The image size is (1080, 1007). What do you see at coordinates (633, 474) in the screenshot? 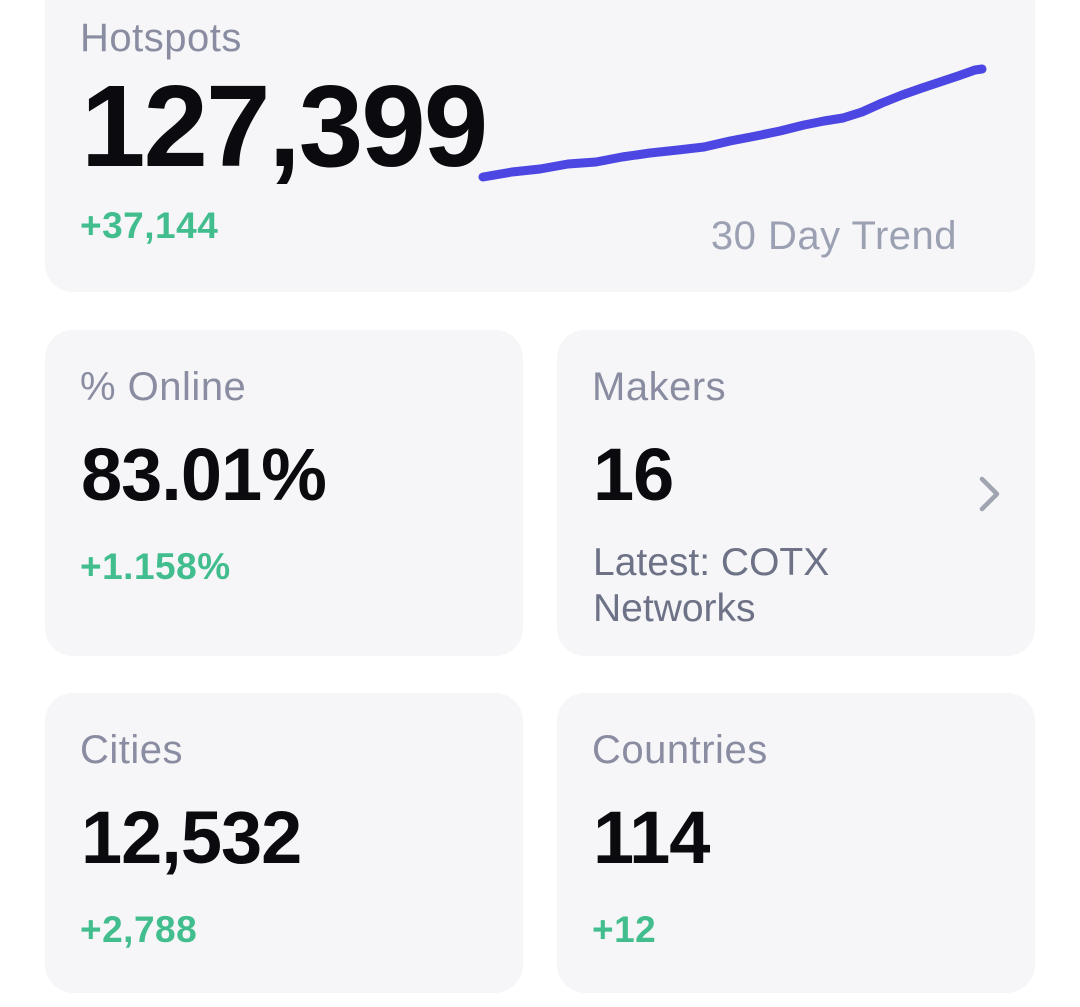
I see `makers-value: 16` at bounding box center [633, 474].